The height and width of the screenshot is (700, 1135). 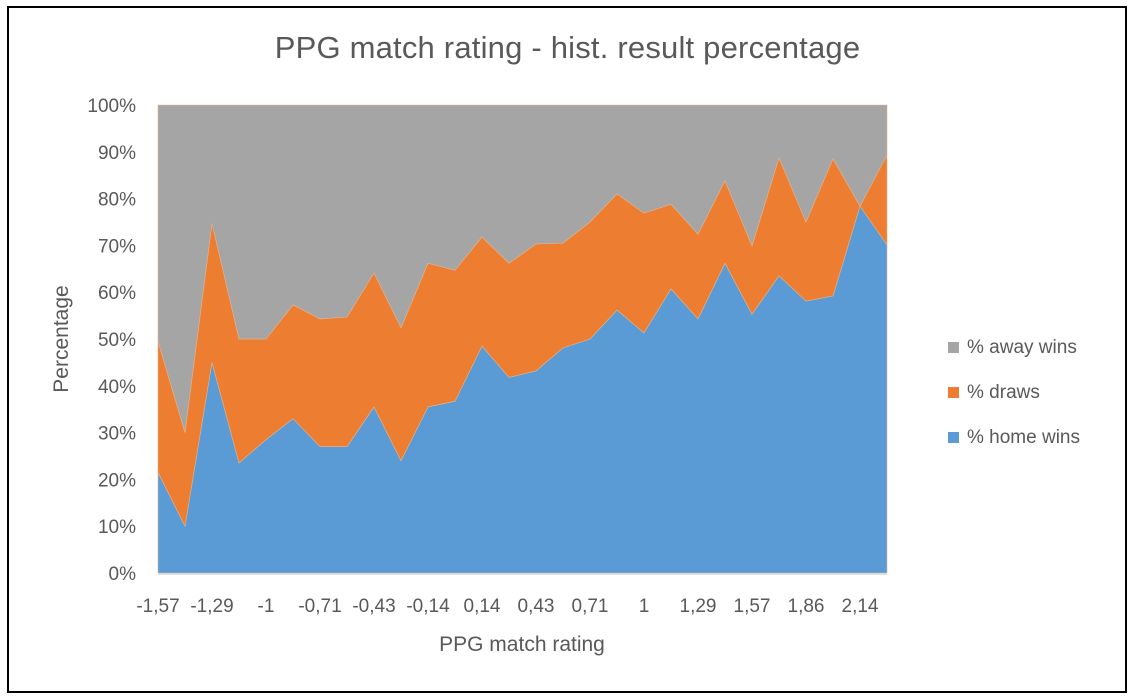 I want to click on y-tick-label: 90%, so click(x=117, y=153).